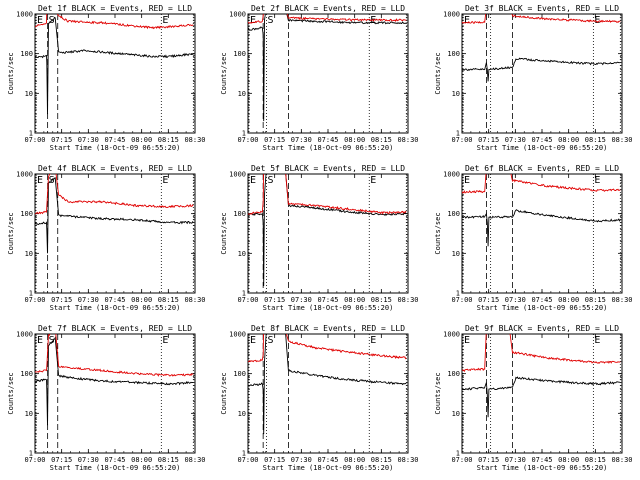  What do you see at coordinates (115, 168) in the screenshot?
I see `panel-title: Det 4f BLACK = Events, RED = LLD` at bounding box center [115, 168].